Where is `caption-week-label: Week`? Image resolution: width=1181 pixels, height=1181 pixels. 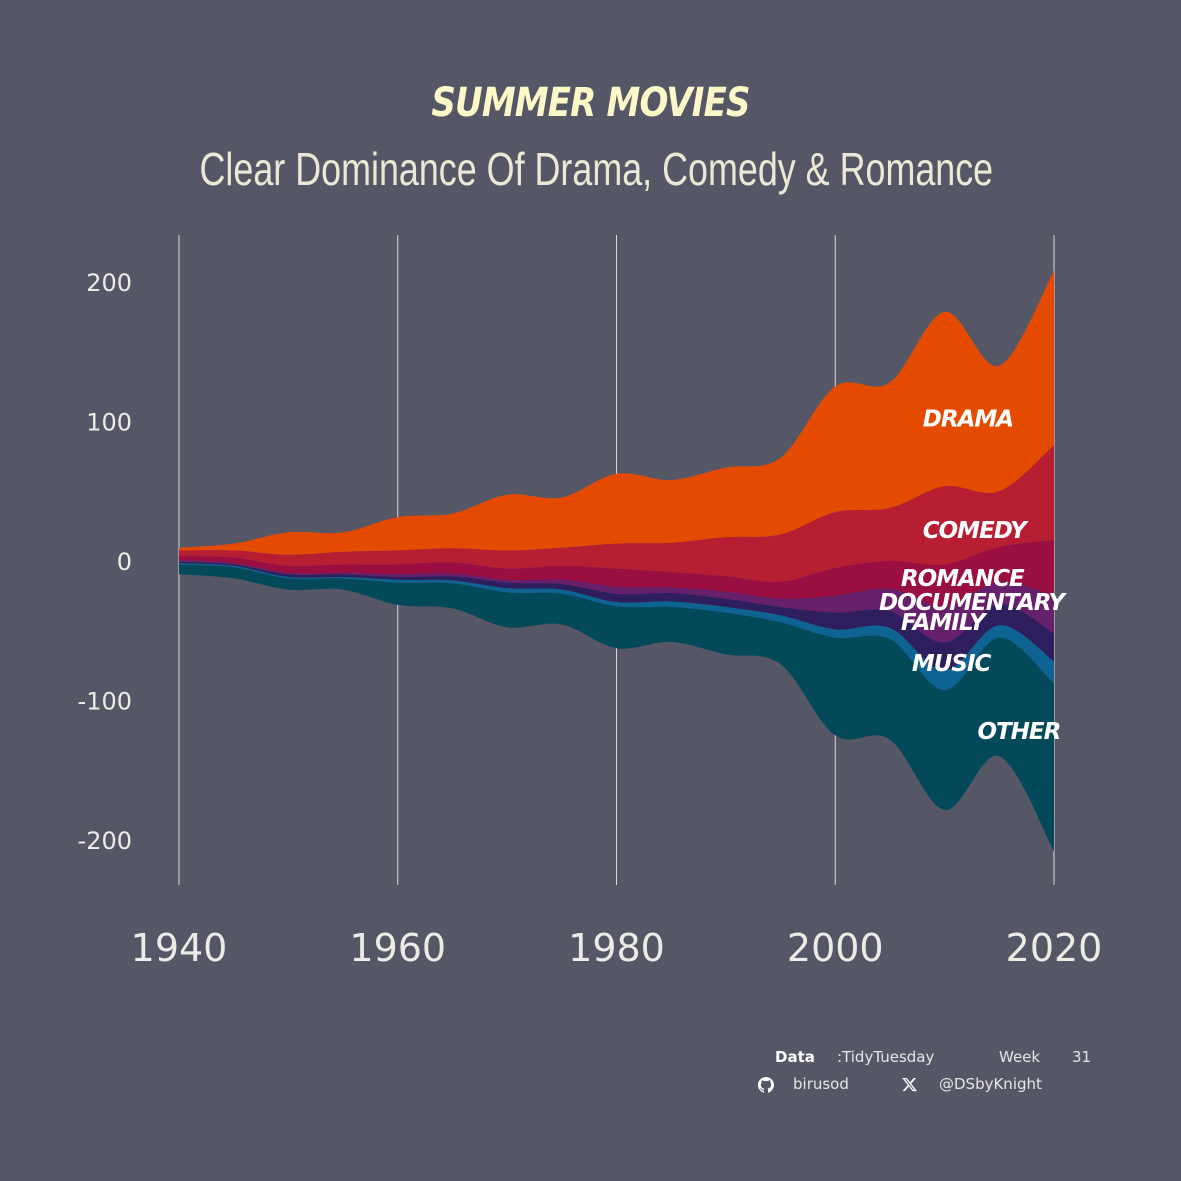
caption-week-label: Week is located at coordinates (1020, 1057).